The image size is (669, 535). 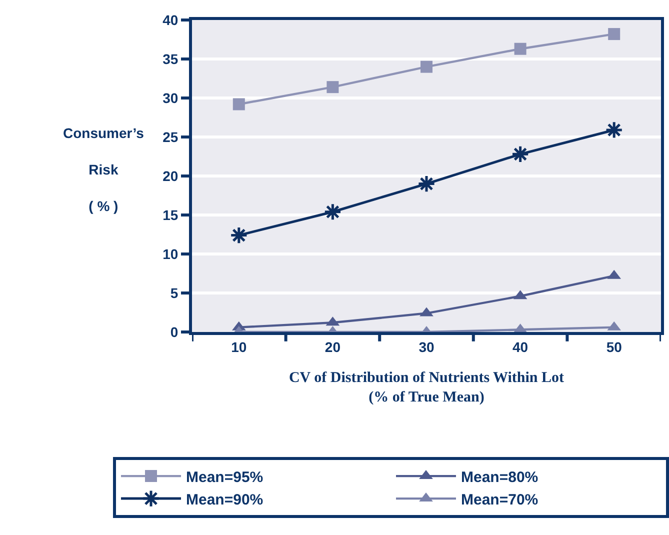 I want to click on y-tick-label: 40, so click(x=170, y=20).